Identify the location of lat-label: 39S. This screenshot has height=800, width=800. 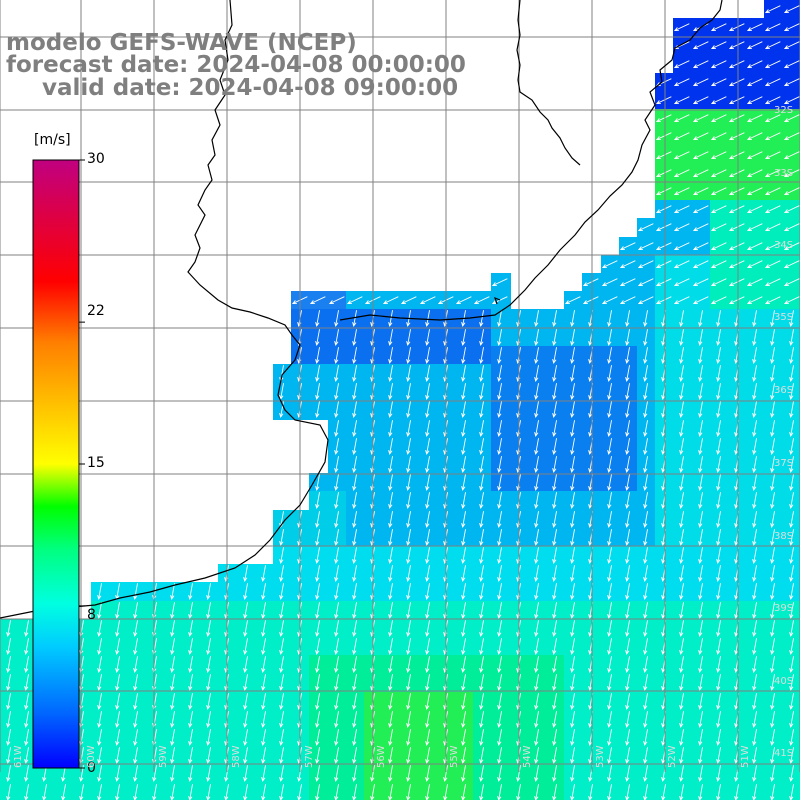
(784, 608).